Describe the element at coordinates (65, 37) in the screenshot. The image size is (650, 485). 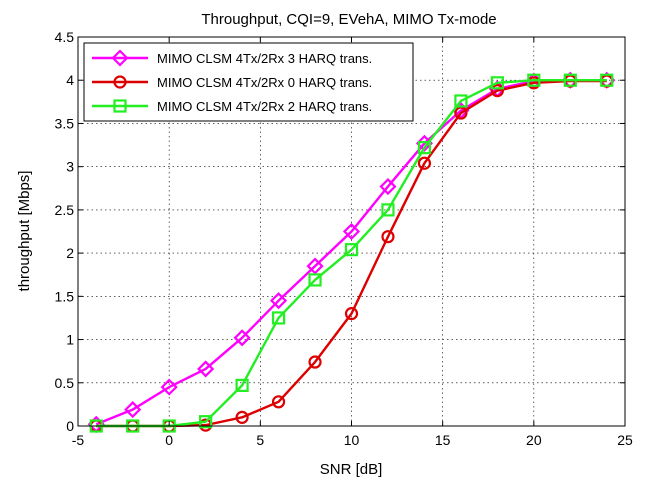
I see `y-tick-label: 4.5` at that location.